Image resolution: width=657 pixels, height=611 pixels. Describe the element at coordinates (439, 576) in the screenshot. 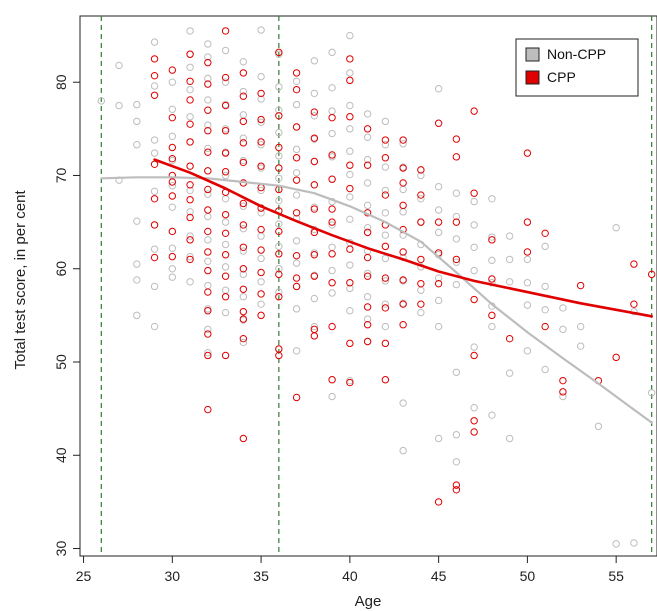

I see `x-tick-label: 45` at that location.